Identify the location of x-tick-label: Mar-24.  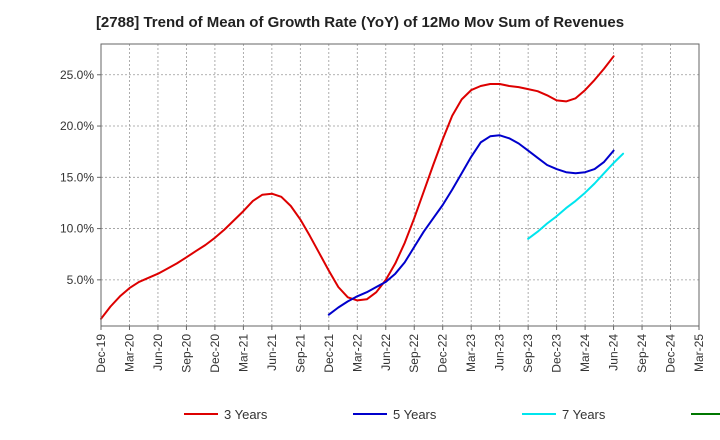
(585, 353).